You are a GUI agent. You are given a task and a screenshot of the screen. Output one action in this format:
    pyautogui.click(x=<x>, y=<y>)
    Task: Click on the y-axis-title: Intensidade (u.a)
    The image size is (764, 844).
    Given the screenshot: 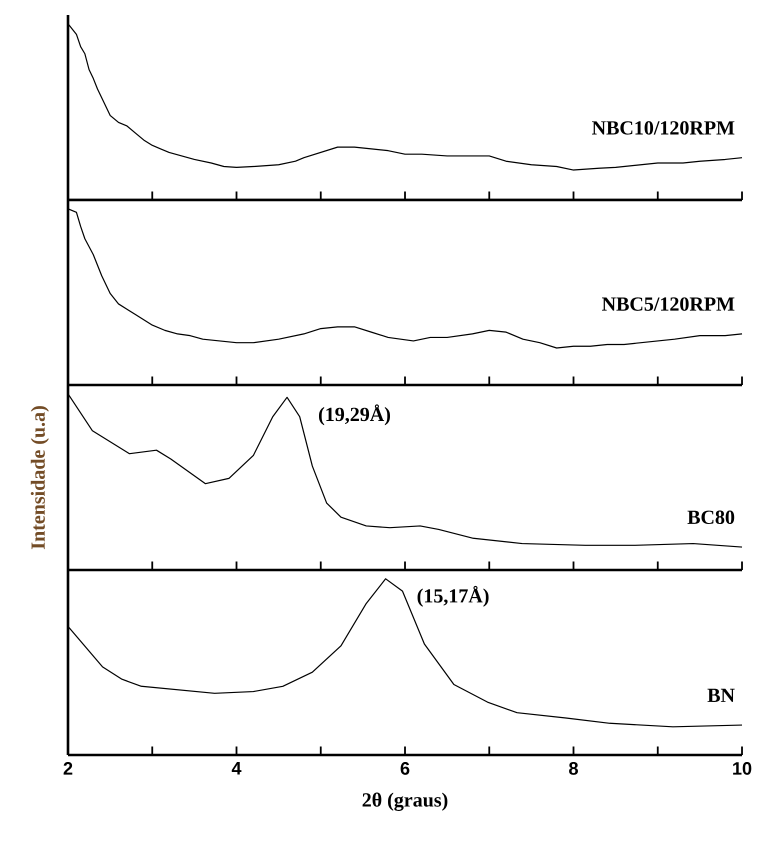 What is the action you would take?
    pyautogui.click(x=39, y=478)
    